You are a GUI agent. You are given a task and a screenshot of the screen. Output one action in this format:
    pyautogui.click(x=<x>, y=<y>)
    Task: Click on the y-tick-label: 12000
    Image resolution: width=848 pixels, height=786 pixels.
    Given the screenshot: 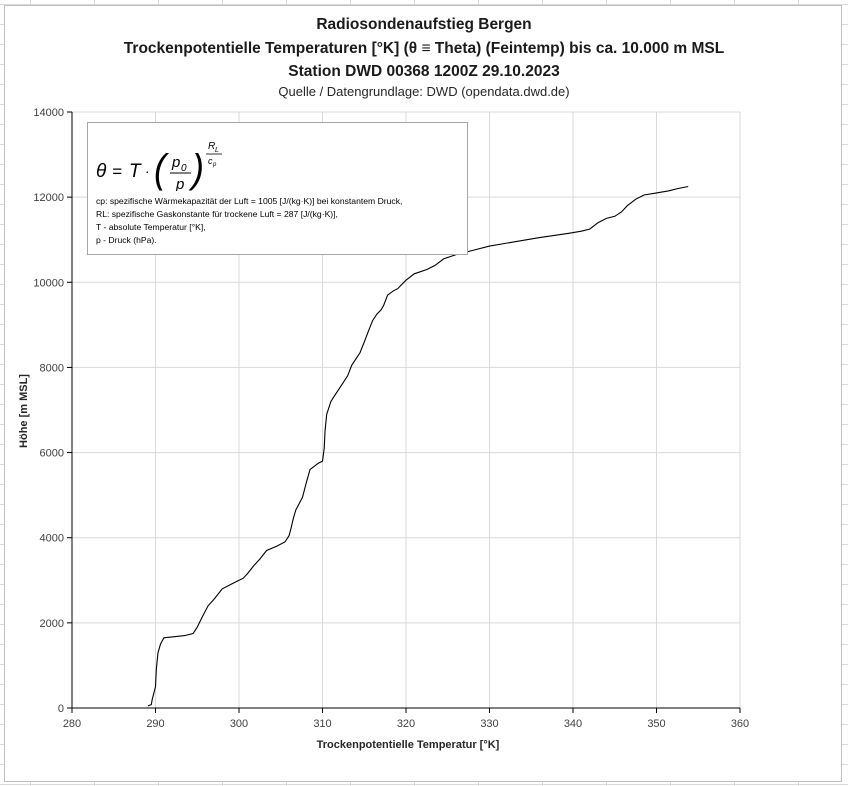 What is the action you would take?
    pyautogui.click(x=48, y=198)
    